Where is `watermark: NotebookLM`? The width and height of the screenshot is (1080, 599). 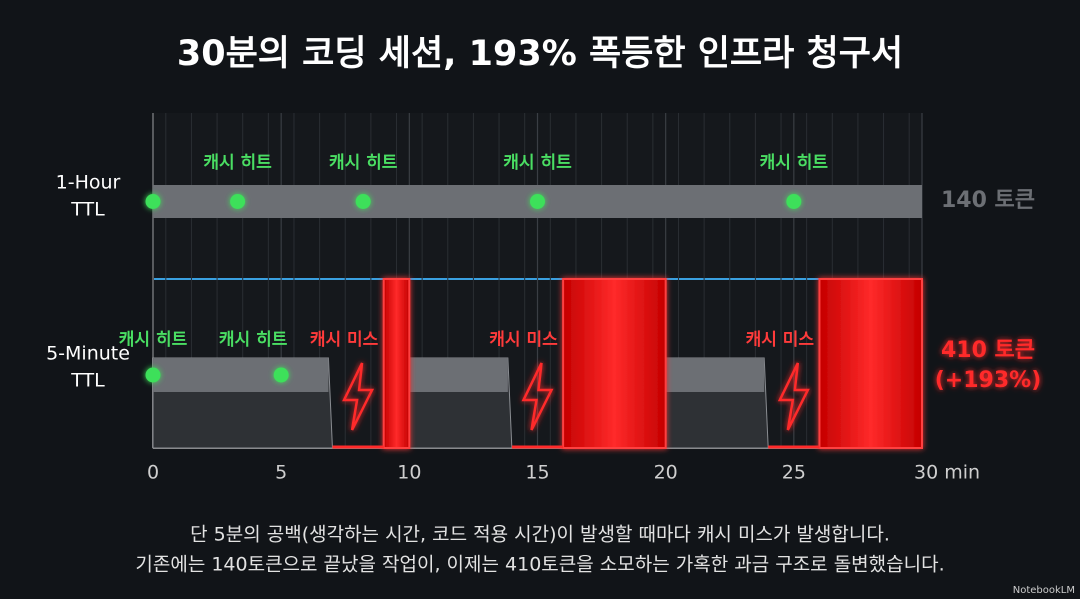
watermark: NotebookLM is located at coordinates (1044, 590).